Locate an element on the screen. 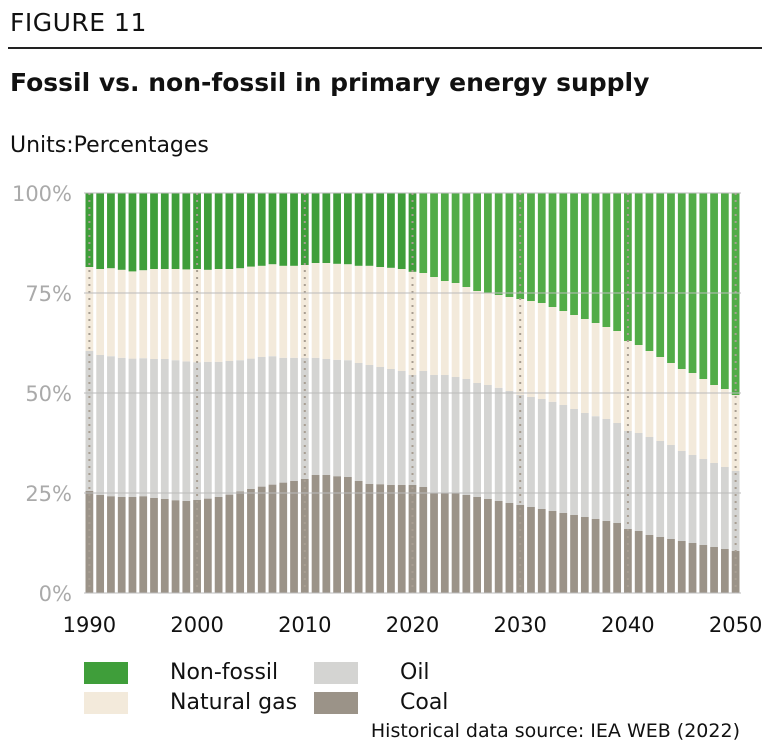 The image size is (770, 752). bar-non-fossil-2000 is located at coordinates (197, 231).